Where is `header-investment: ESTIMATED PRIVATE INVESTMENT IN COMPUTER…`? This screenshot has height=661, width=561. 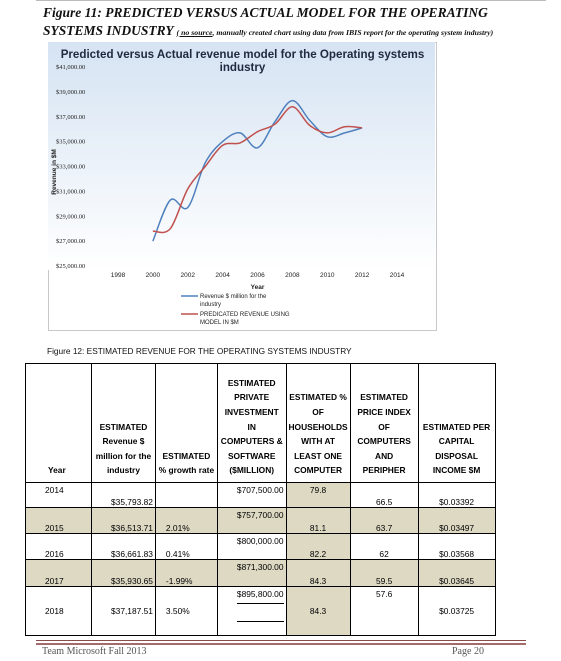
header-investment: ESTIMATED PRIVATE INVESTMENT IN COMPUTER… is located at coordinates (251, 423).